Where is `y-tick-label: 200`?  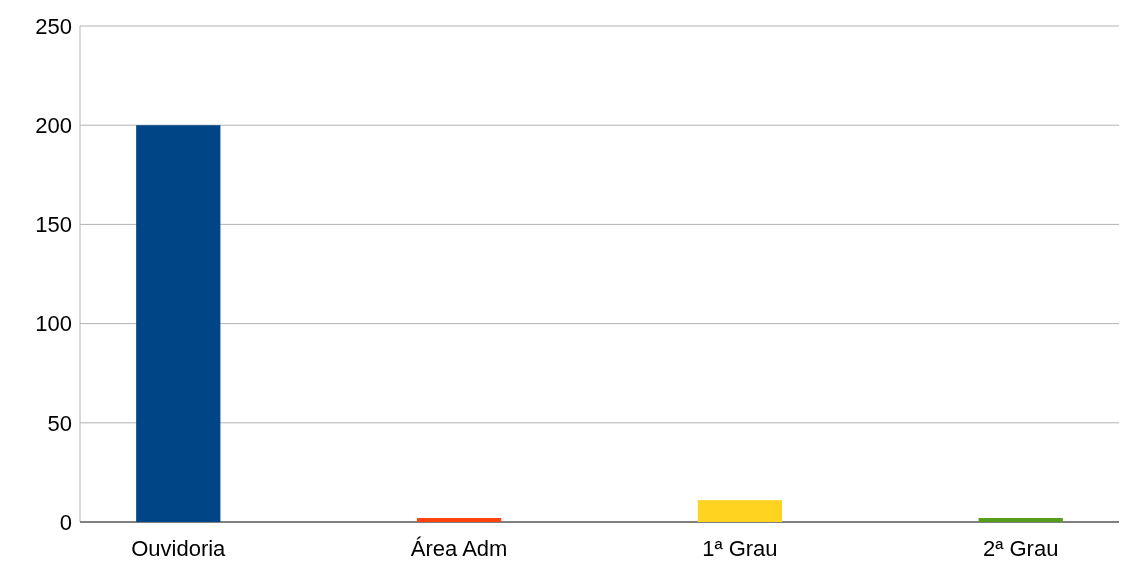 y-tick-label: 200 is located at coordinates (53, 125).